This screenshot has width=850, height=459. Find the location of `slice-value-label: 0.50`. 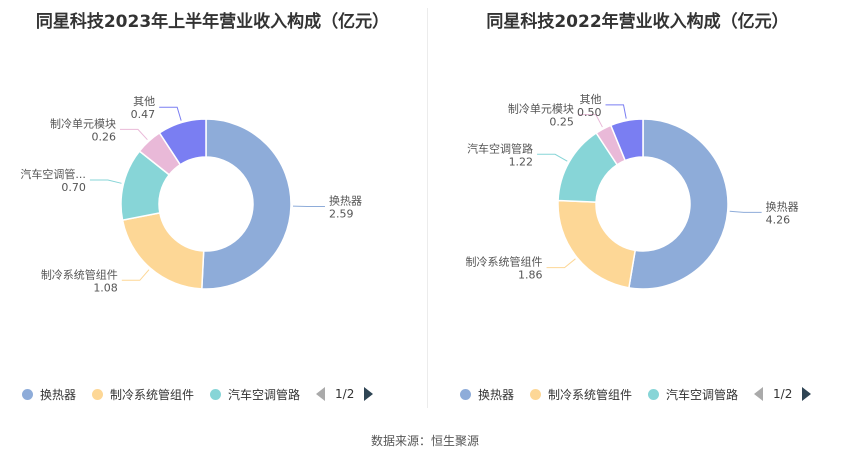

slice-value-label: 0.50 is located at coordinates (589, 112).